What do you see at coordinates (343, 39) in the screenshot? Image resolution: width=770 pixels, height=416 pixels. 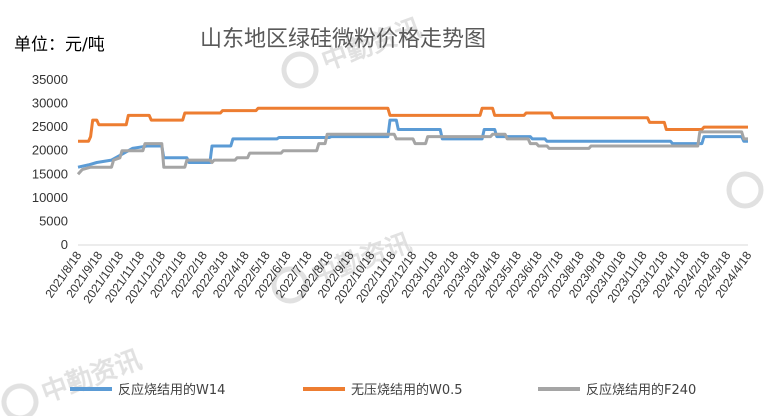 I see `chart-title: 山东地区绿硅微粉价格走势图` at bounding box center [343, 39].